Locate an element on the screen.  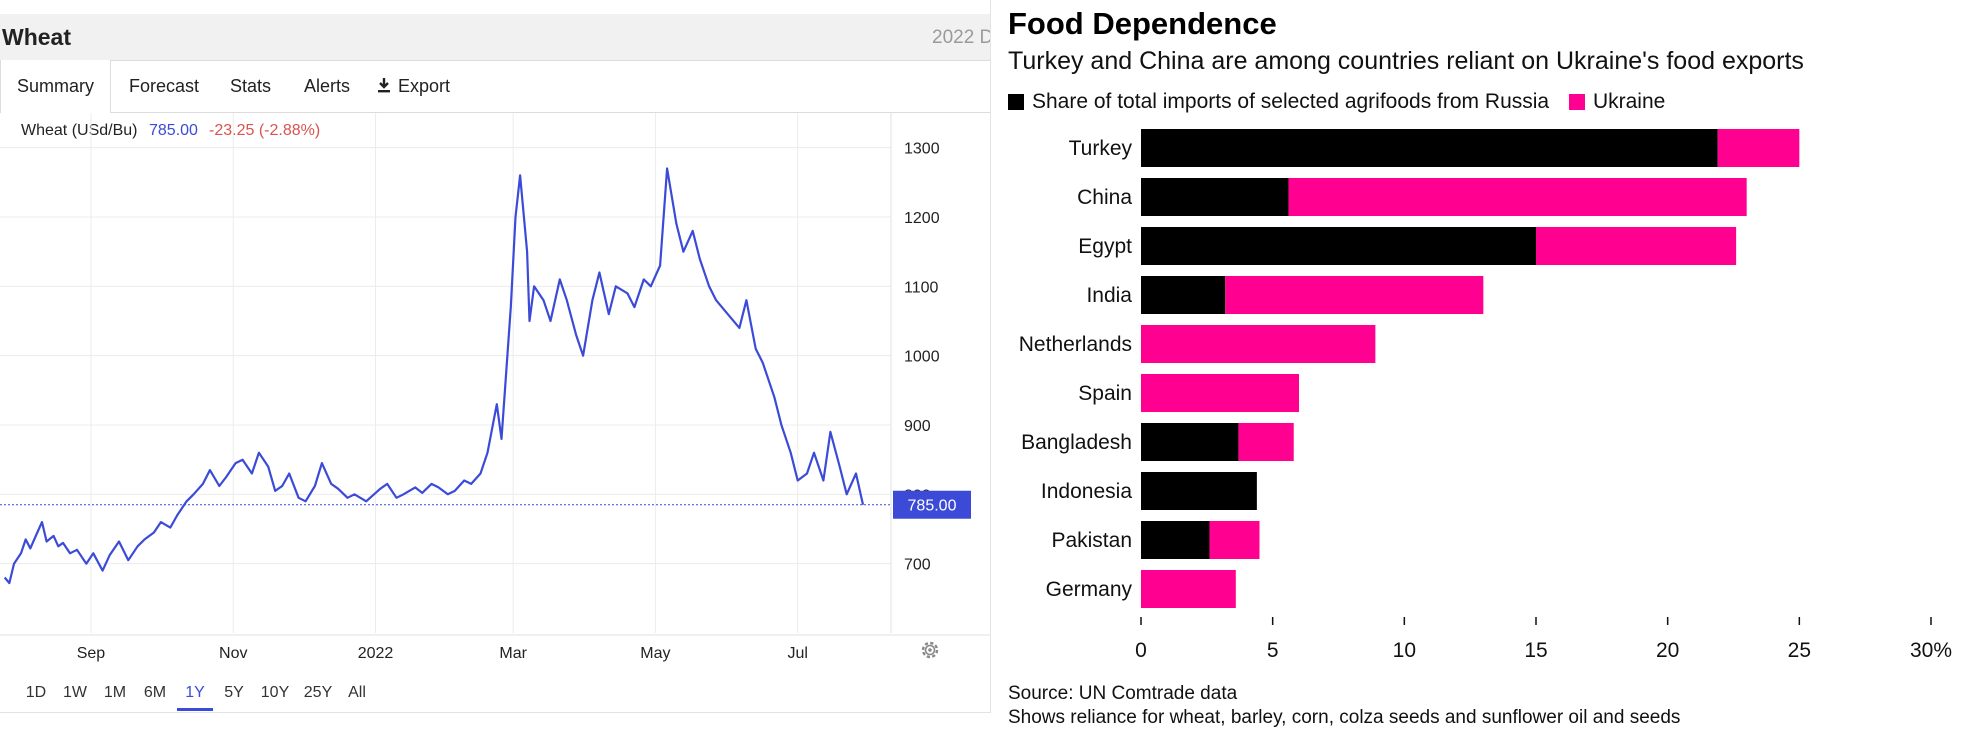
category-label: Indonesia is located at coordinates (1086, 491).